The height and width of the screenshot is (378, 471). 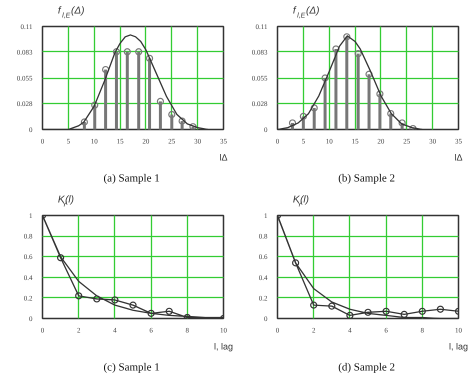 What do you see at coordinates (367, 368) in the screenshot?
I see `text: (d) Sample 2` at bounding box center [367, 368].